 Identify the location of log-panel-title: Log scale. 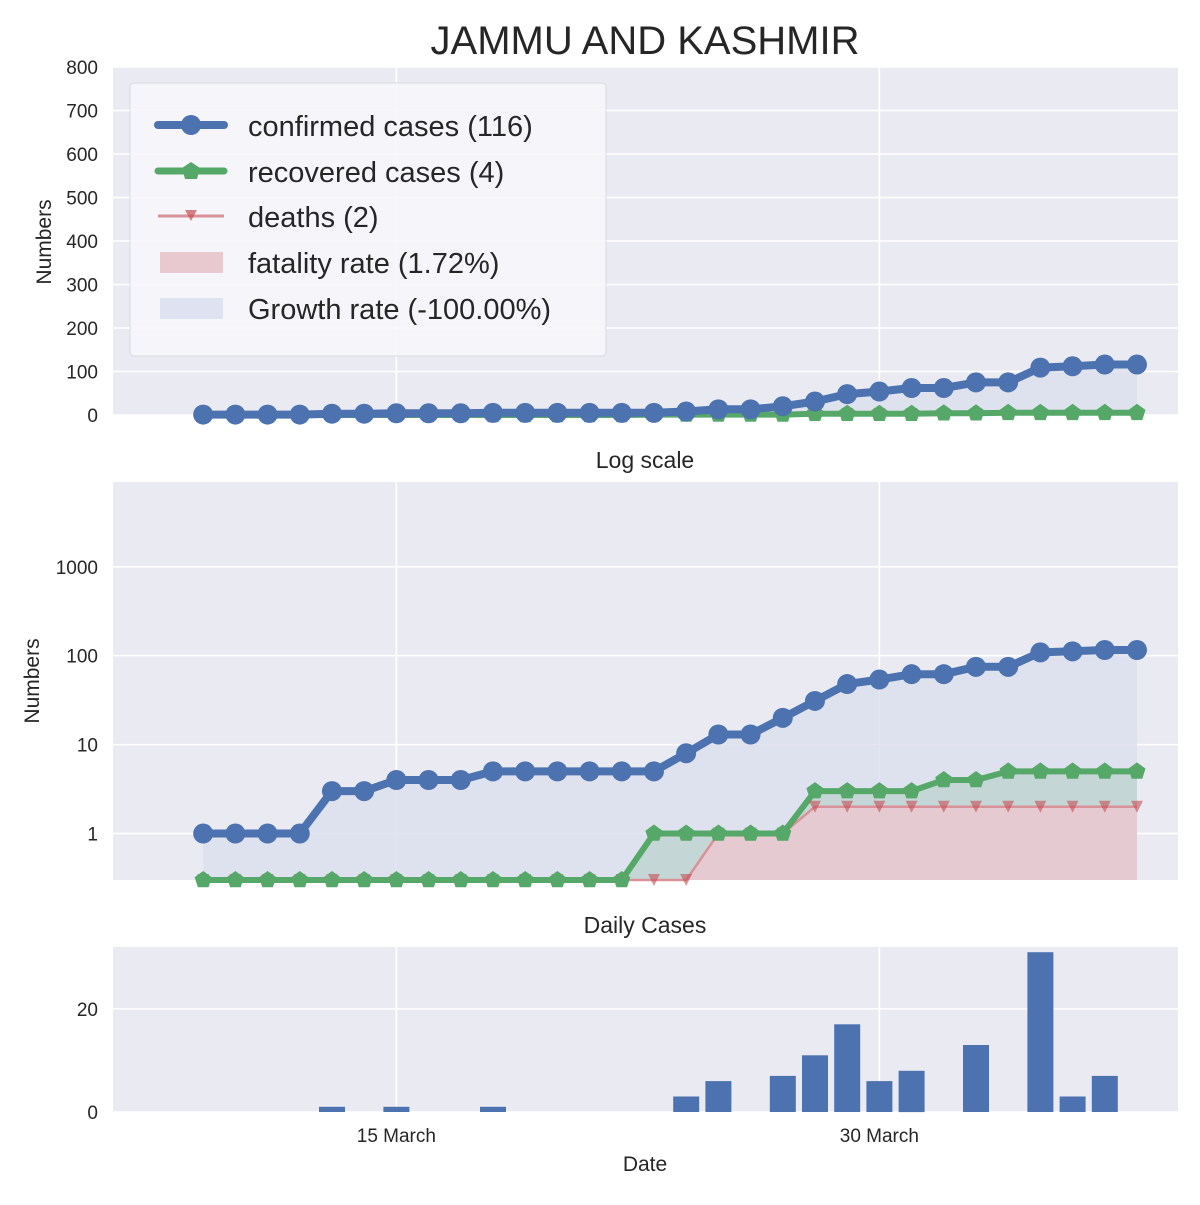
(645, 460).